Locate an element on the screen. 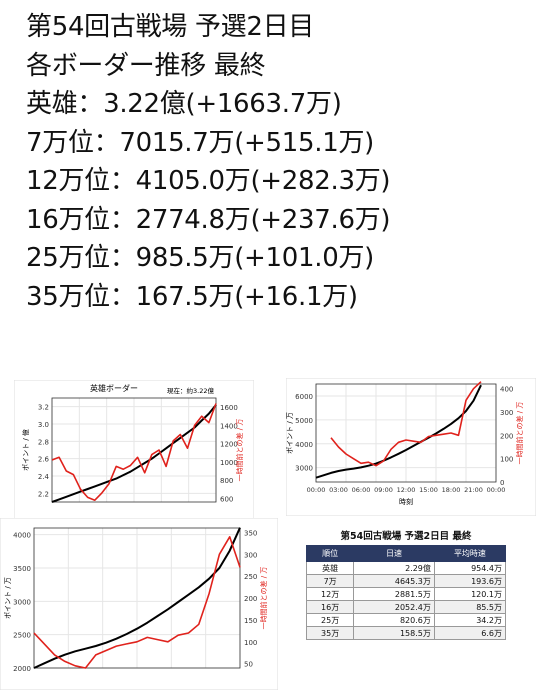 This screenshot has width=550, height=690. border-160k: 16万位：2774.8万(+237.6万) is located at coordinates (208, 219).